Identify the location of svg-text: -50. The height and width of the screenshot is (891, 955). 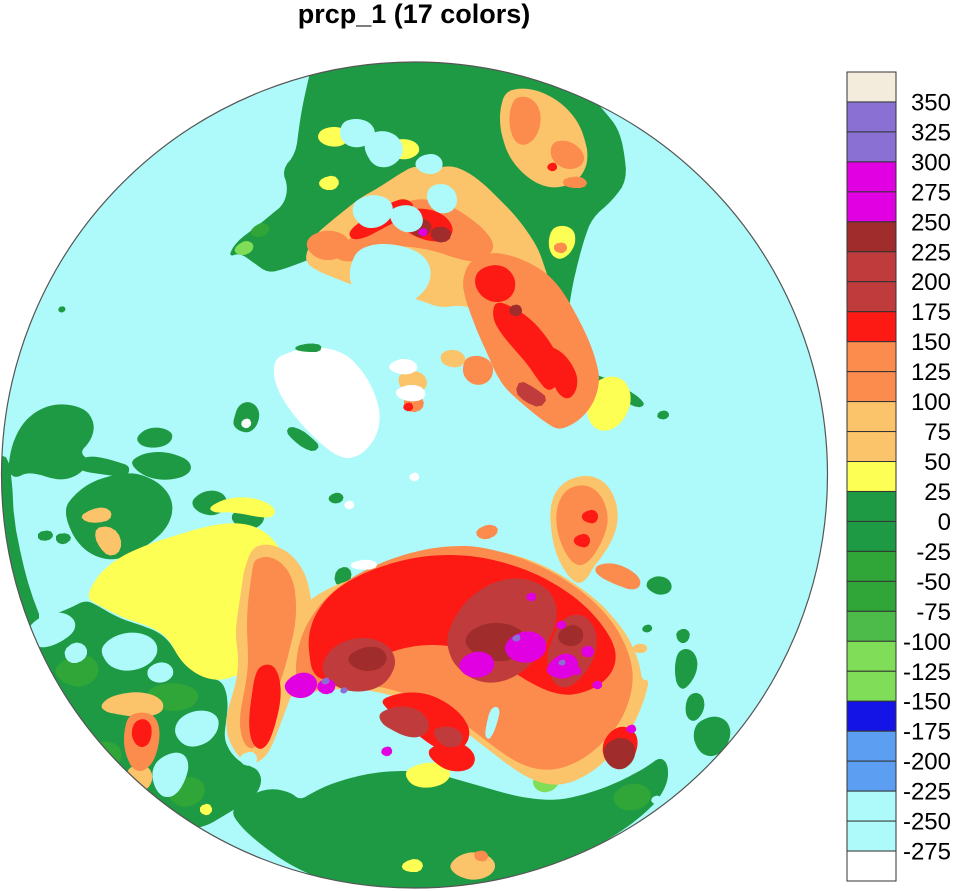
(933, 582).